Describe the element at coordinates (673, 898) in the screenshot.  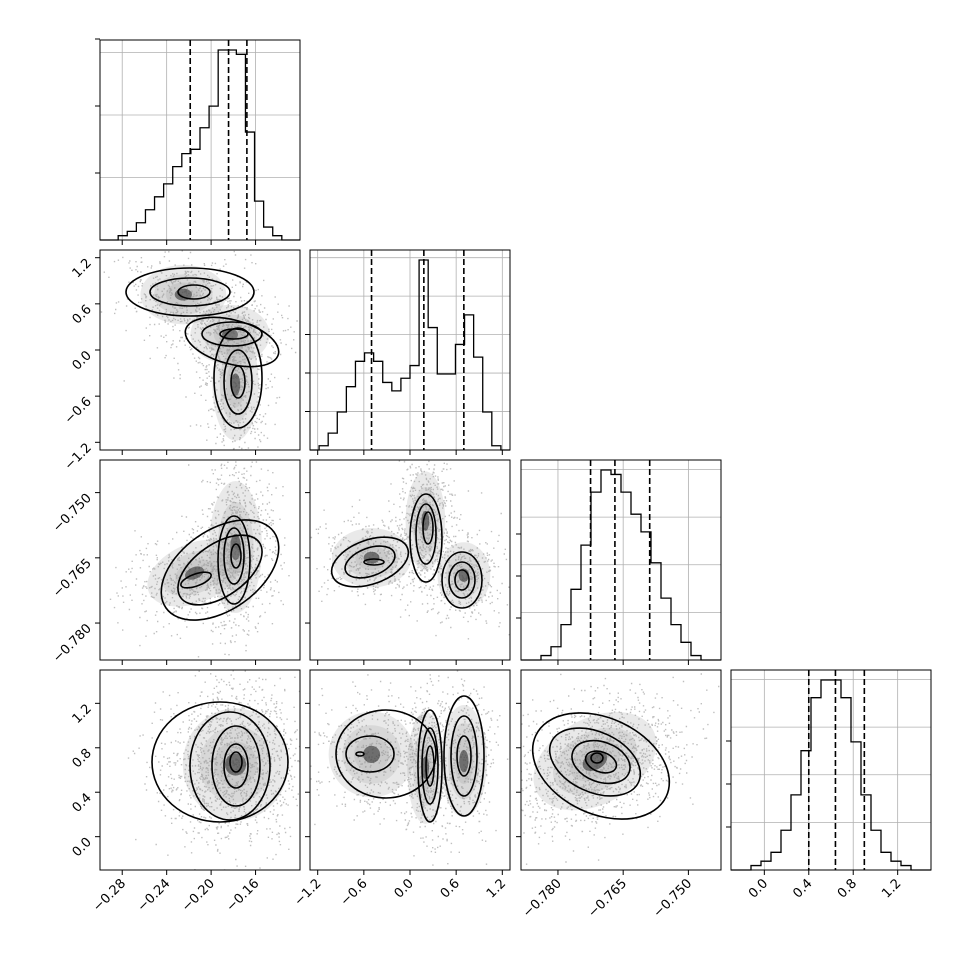
I see `x-tick-label: −0.750` at that location.